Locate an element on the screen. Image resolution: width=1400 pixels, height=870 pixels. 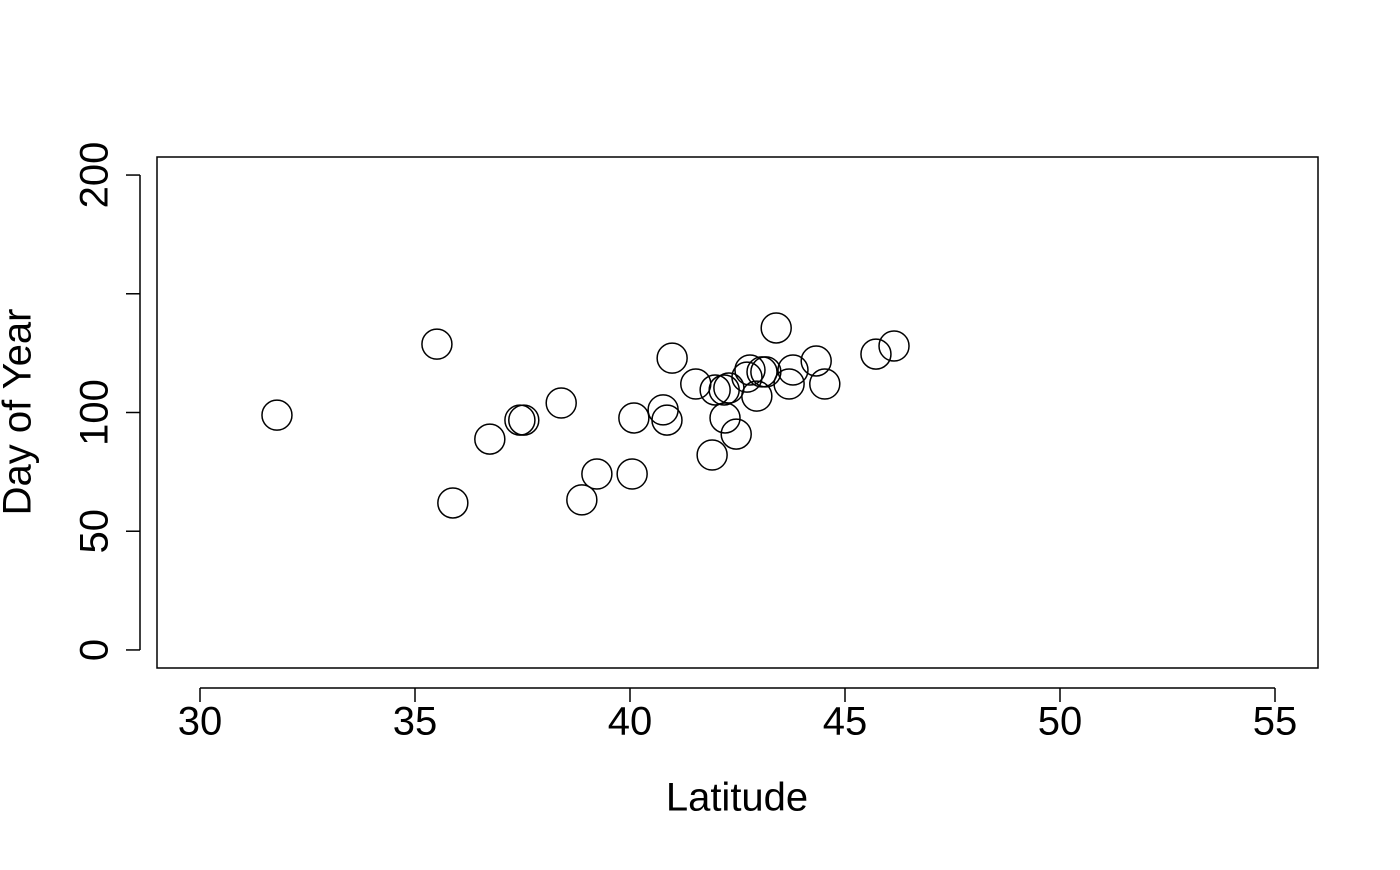
y-tick-label: 0 is located at coordinates (95, 650).